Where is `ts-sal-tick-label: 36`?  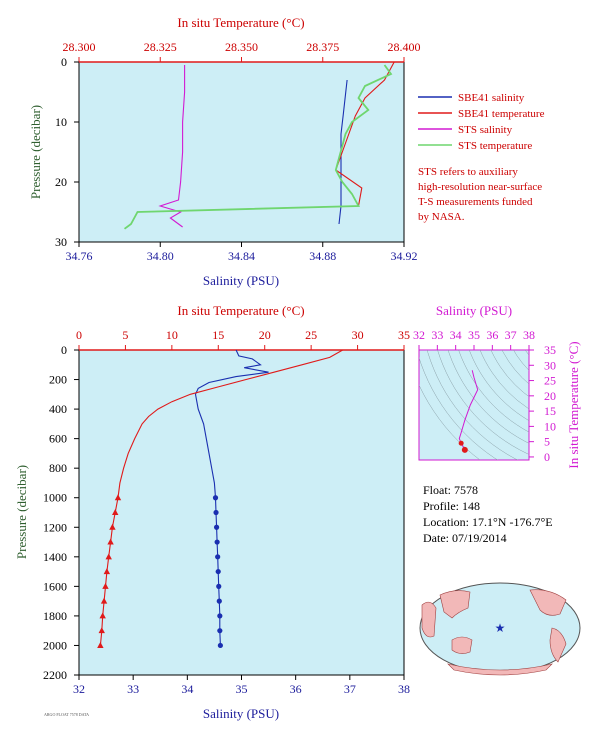 ts-sal-tick-label: 36 is located at coordinates (492, 335).